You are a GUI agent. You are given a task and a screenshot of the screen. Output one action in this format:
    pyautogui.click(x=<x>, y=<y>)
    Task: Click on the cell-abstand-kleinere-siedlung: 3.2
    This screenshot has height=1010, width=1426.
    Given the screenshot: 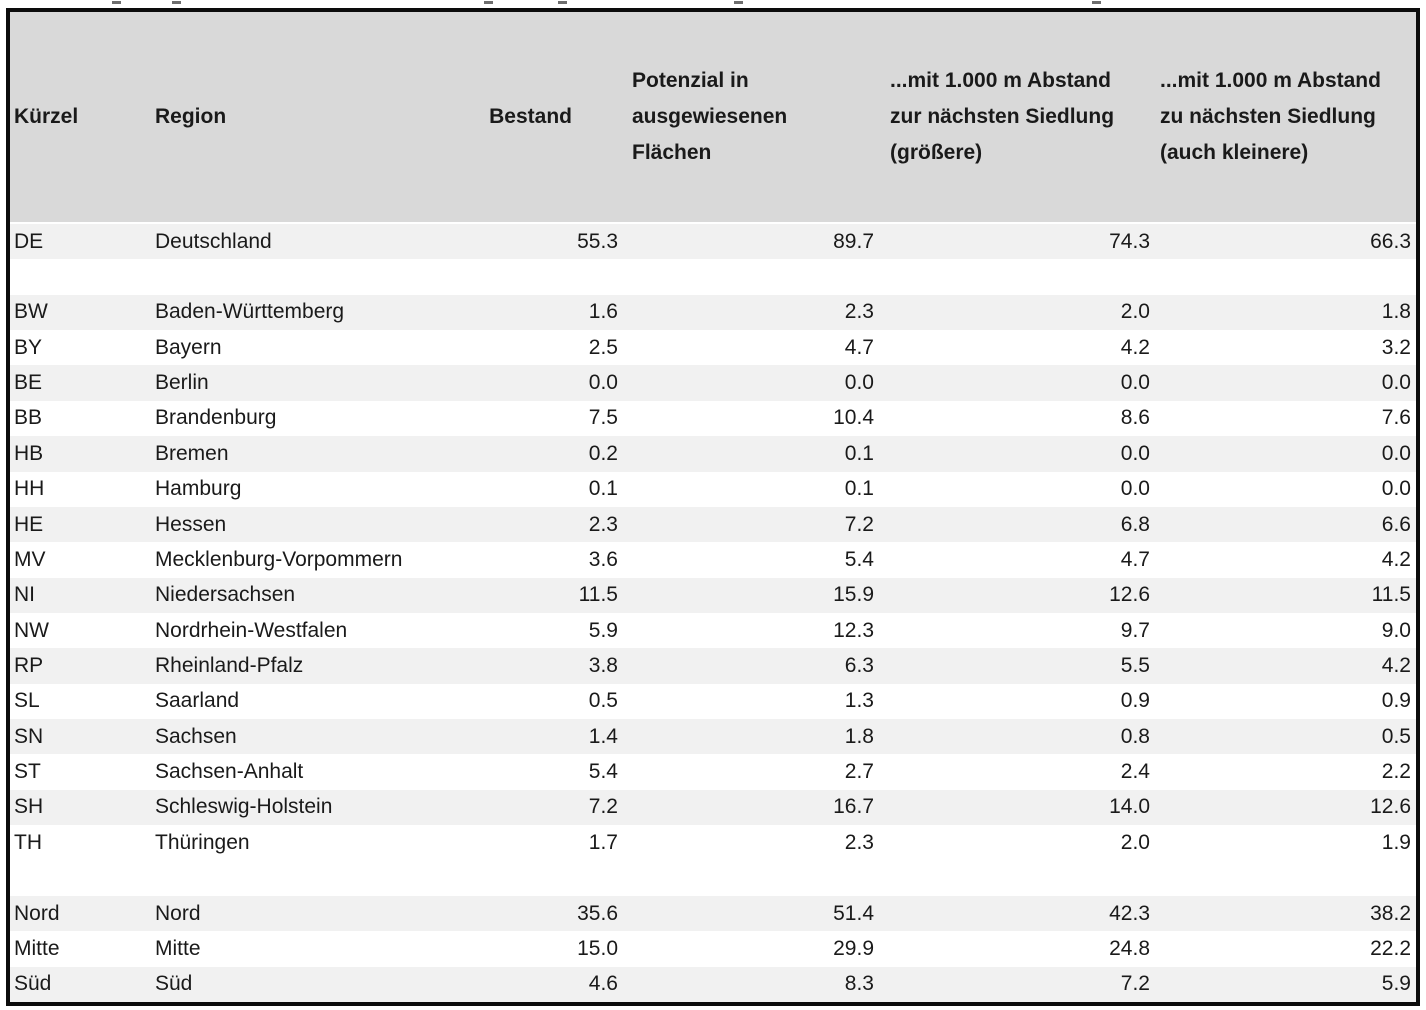 What is the action you would take?
    pyautogui.click(x=1396, y=347)
    